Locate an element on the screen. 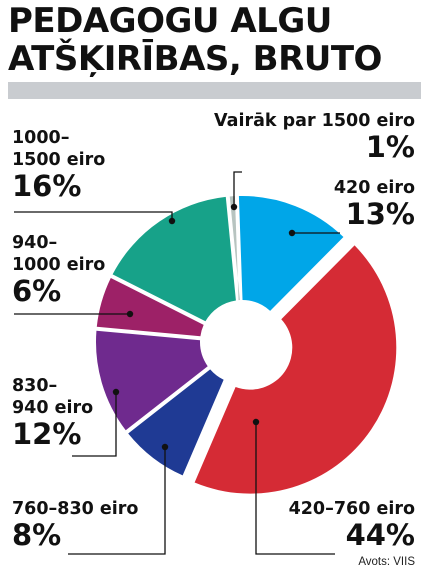  label-420-name-1: 420 is located at coordinates (352, 188).